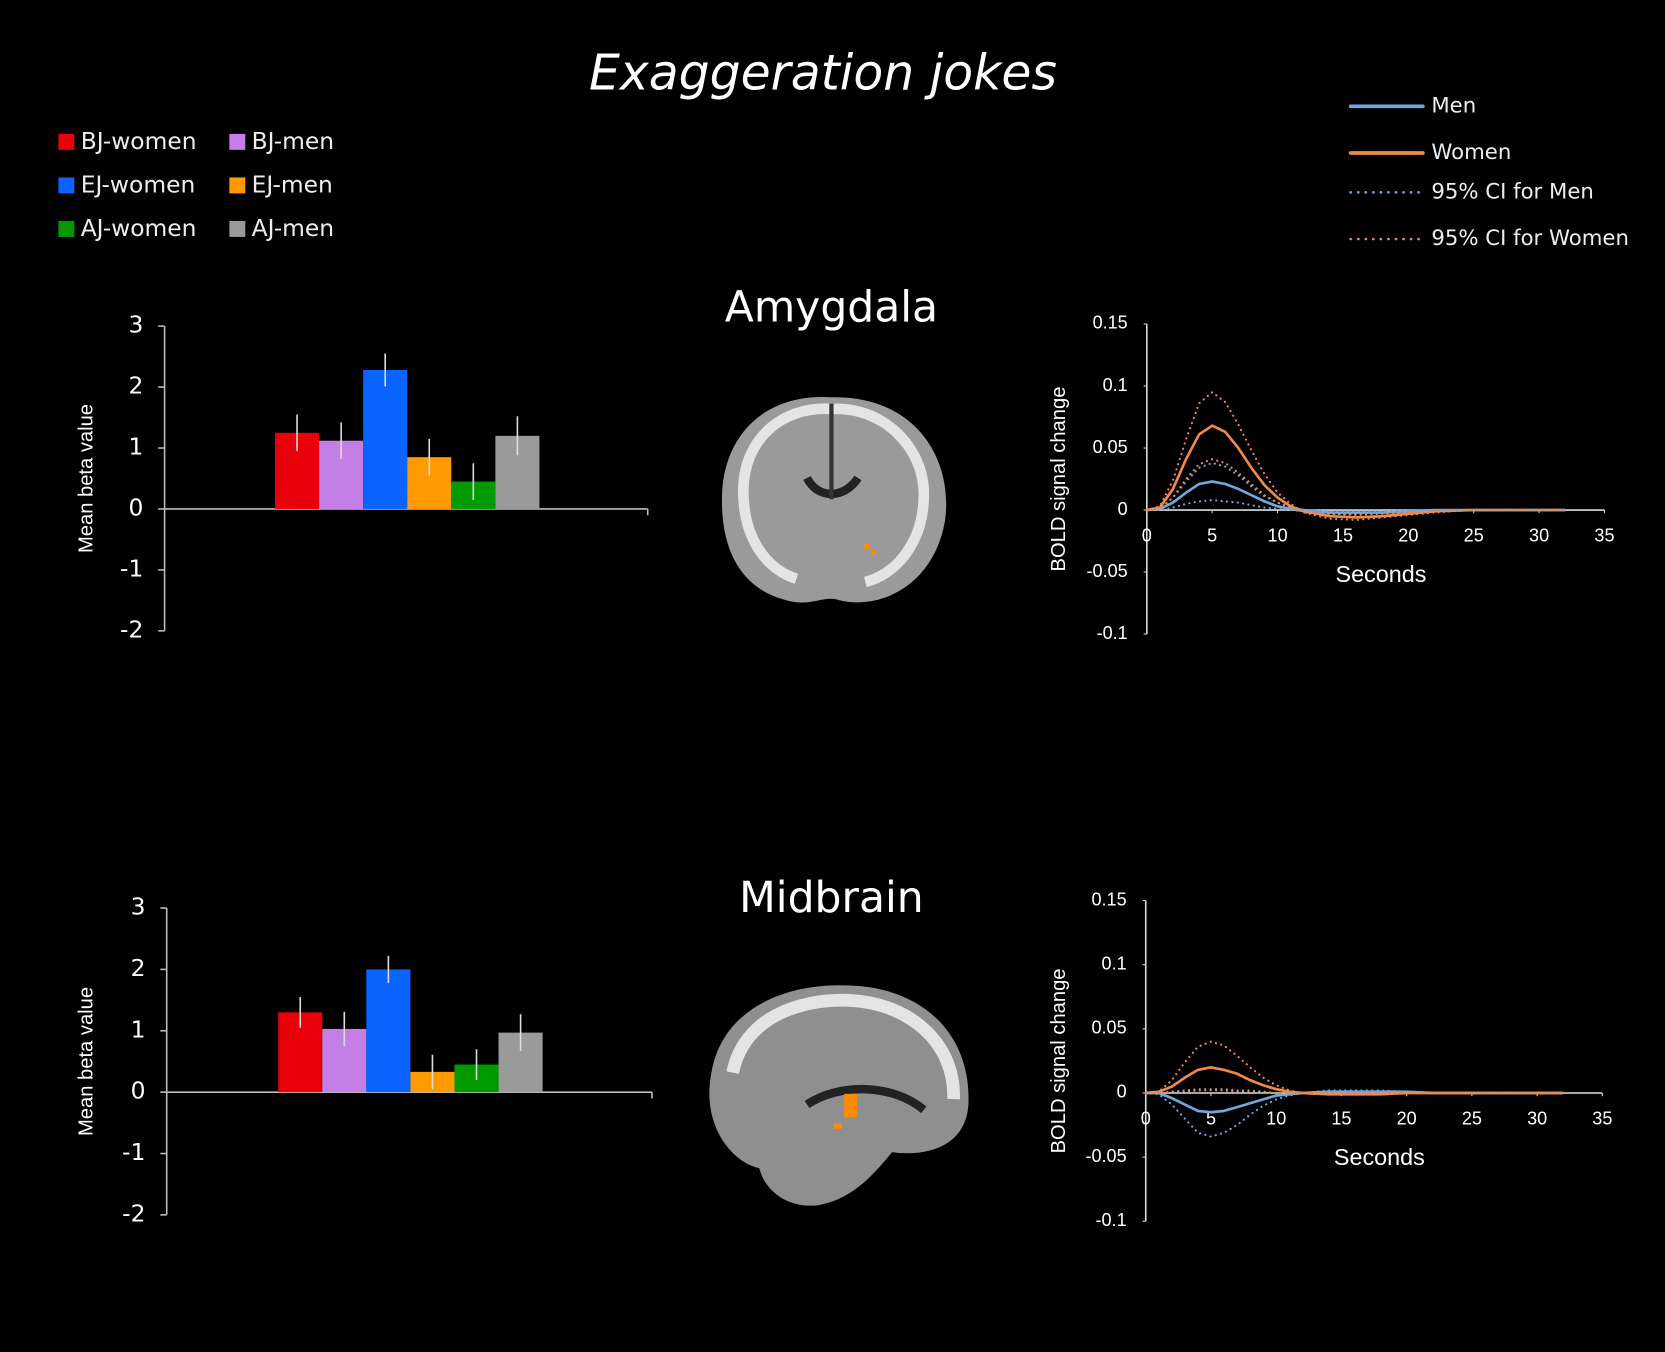 Image resolution: width=1665 pixels, height=1352 pixels. Describe the element at coordinates (1453, 105) in the screenshot. I see `legend-label: Men` at that location.